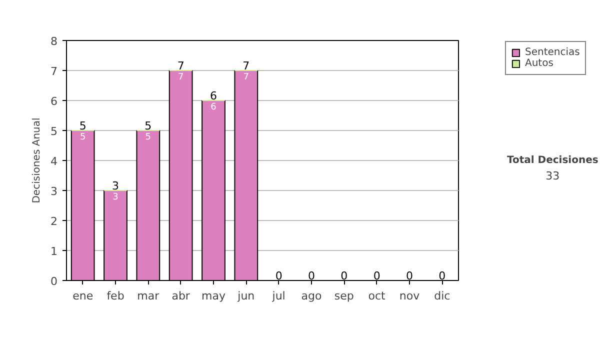 This screenshot has height=340, width=600. What do you see at coordinates (54, 101) in the screenshot?
I see `y-tick-label: 6` at bounding box center [54, 101].